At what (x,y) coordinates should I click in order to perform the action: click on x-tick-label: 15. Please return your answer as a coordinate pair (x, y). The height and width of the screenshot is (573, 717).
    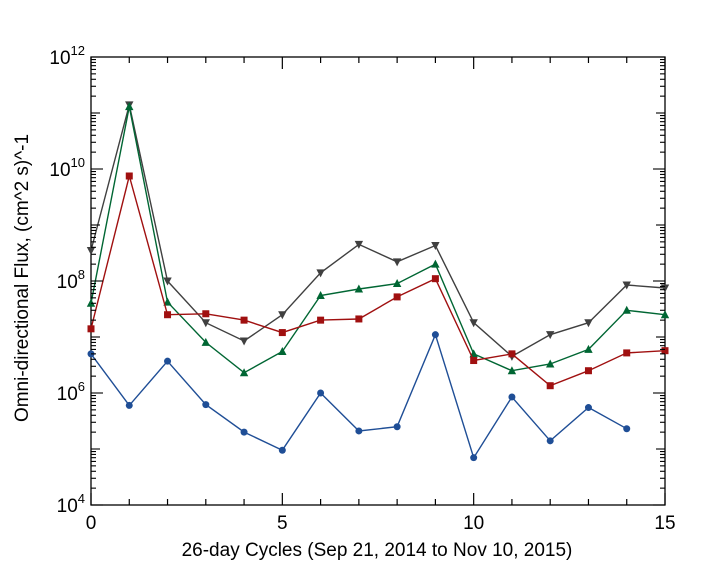
    Looking at the image, I should click on (664, 523).